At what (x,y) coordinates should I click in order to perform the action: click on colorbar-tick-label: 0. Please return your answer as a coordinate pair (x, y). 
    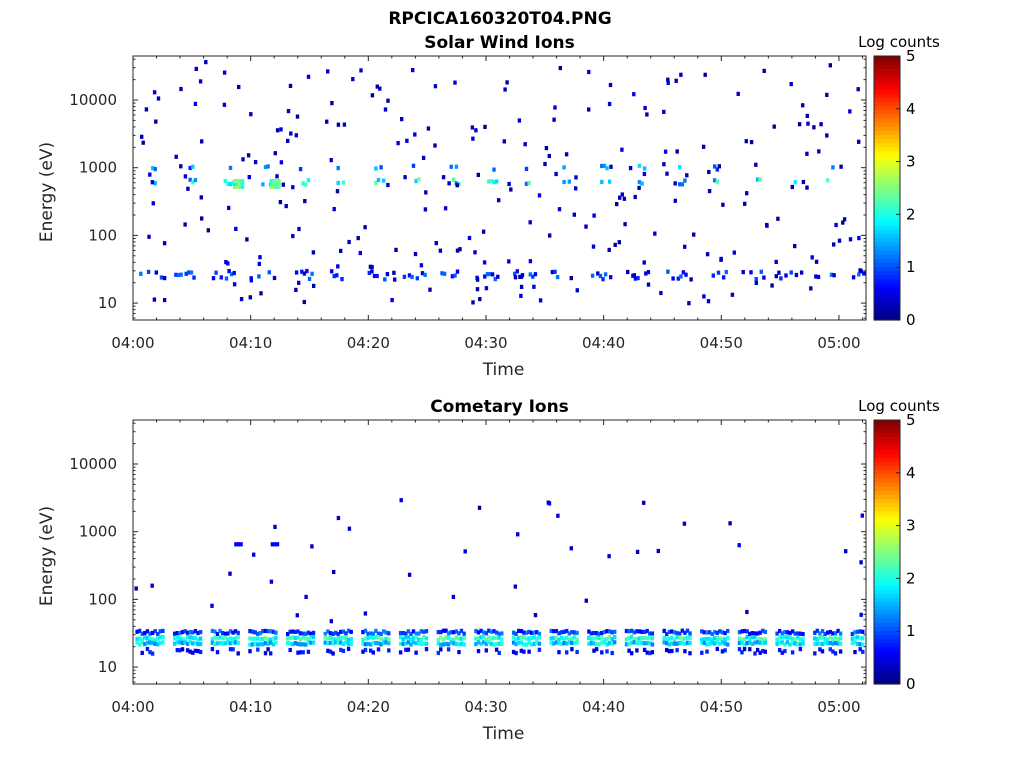
    Looking at the image, I should click on (911, 320).